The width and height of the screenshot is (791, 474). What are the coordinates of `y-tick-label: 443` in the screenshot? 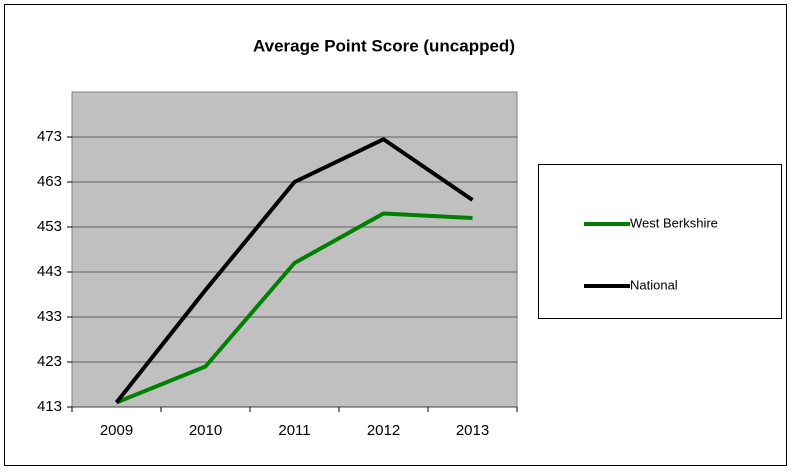 It's located at (49, 271).